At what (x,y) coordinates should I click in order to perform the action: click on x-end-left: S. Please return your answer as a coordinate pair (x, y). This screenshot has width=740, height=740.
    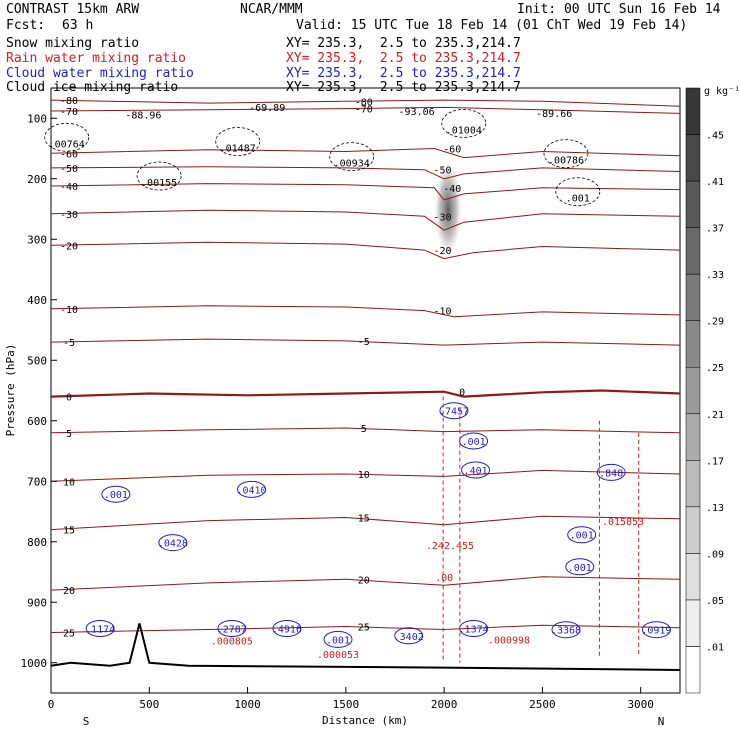
    Looking at the image, I should click on (86, 721).